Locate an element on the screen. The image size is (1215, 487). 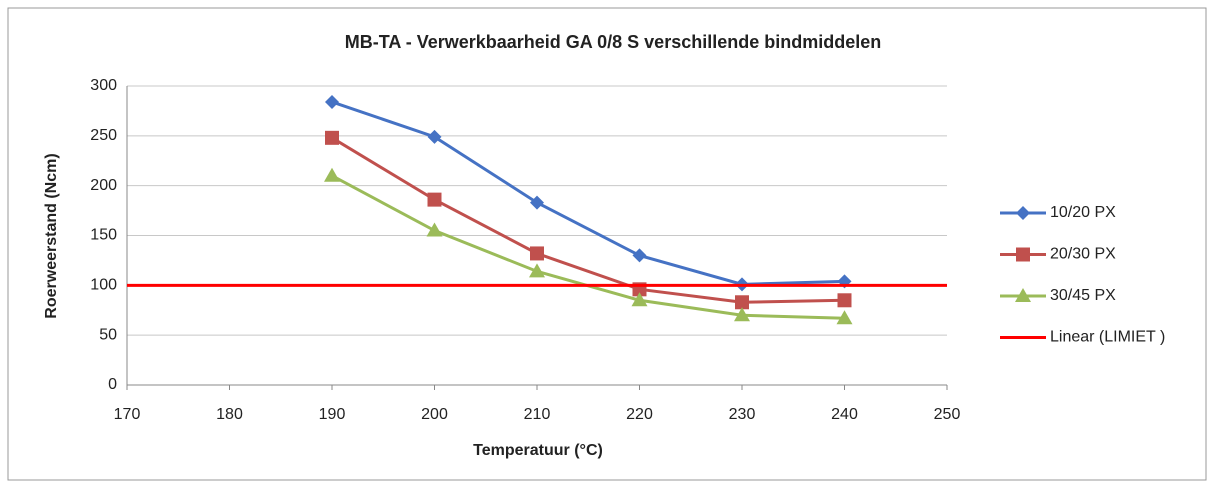
y-tick-label: 150 is located at coordinates (103, 235).